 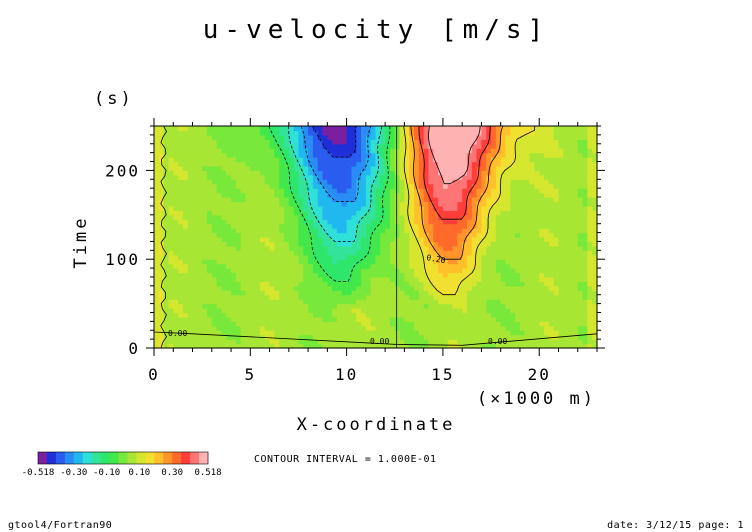 What do you see at coordinates (436, 259) in the screenshot?
I see `contour-label: 0.20` at bounding box center [436, 259].